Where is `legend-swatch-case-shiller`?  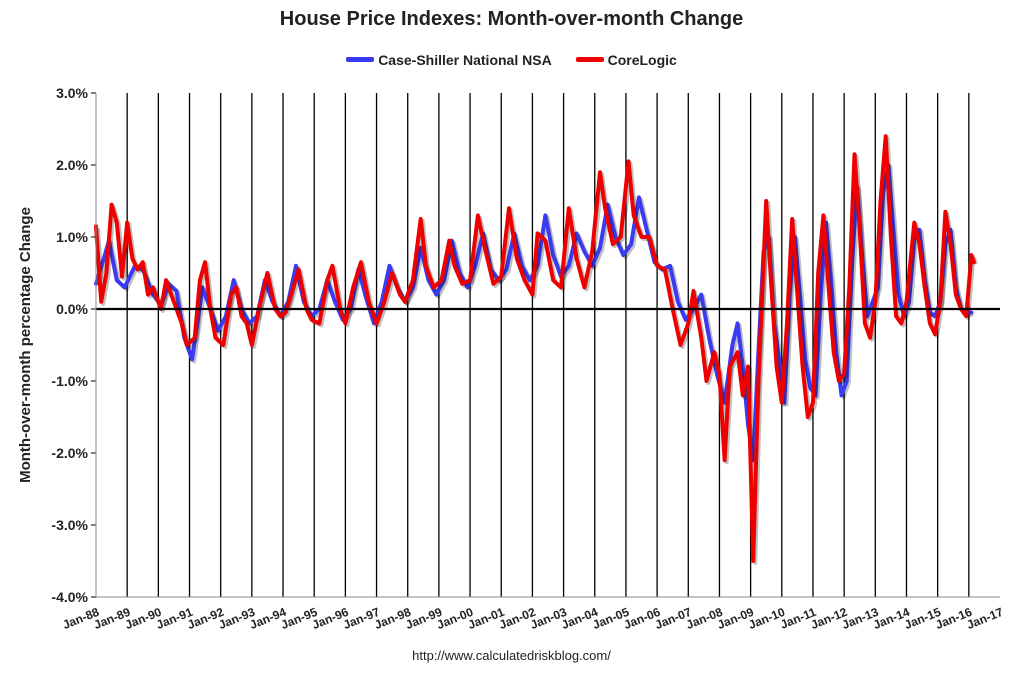 legend-swatch-case-shiller is located at coordinates (360, 59).